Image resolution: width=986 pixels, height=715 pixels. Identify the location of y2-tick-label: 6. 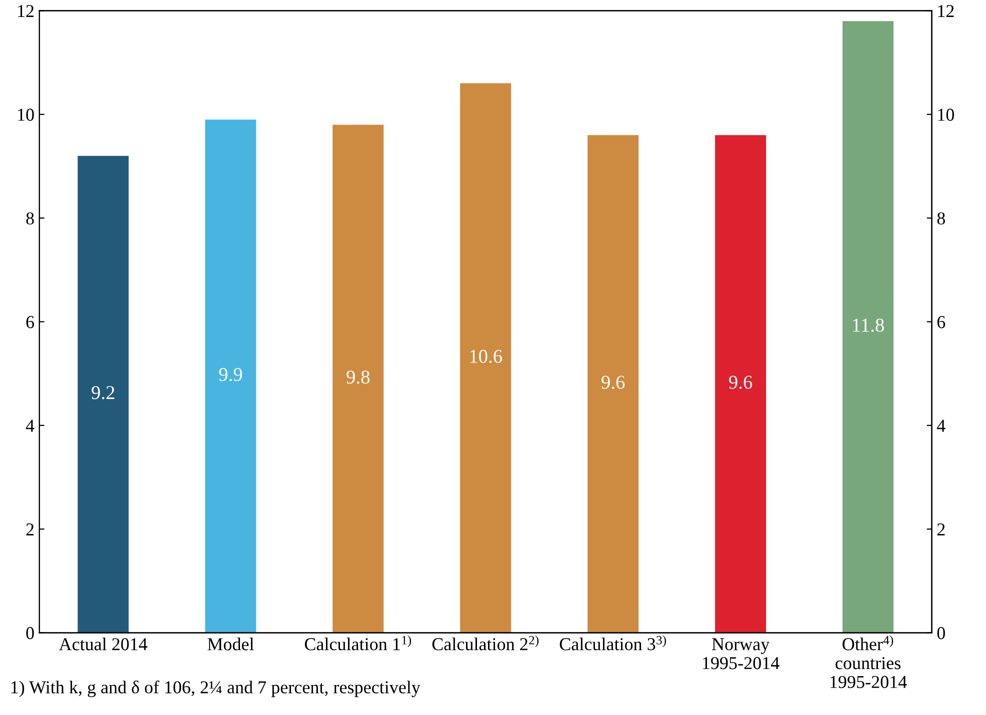
(941, 322).